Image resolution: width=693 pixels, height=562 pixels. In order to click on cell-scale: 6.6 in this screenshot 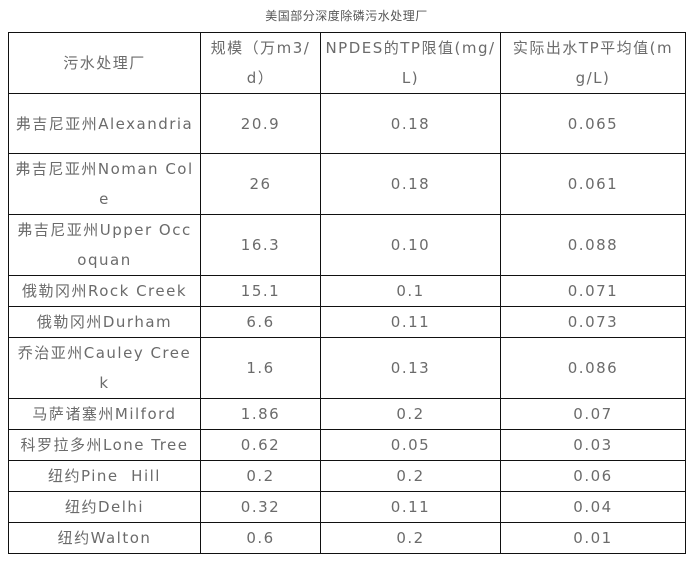, I will do `click(260, 322)`.